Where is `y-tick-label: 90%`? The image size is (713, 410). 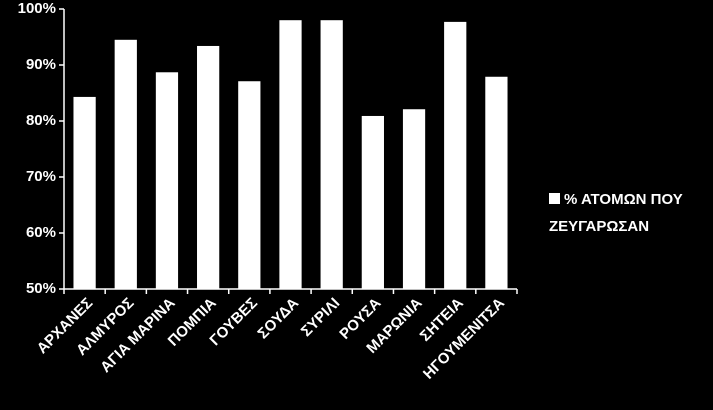 y-tick-label: 90% is located at coordinates (41, 64).